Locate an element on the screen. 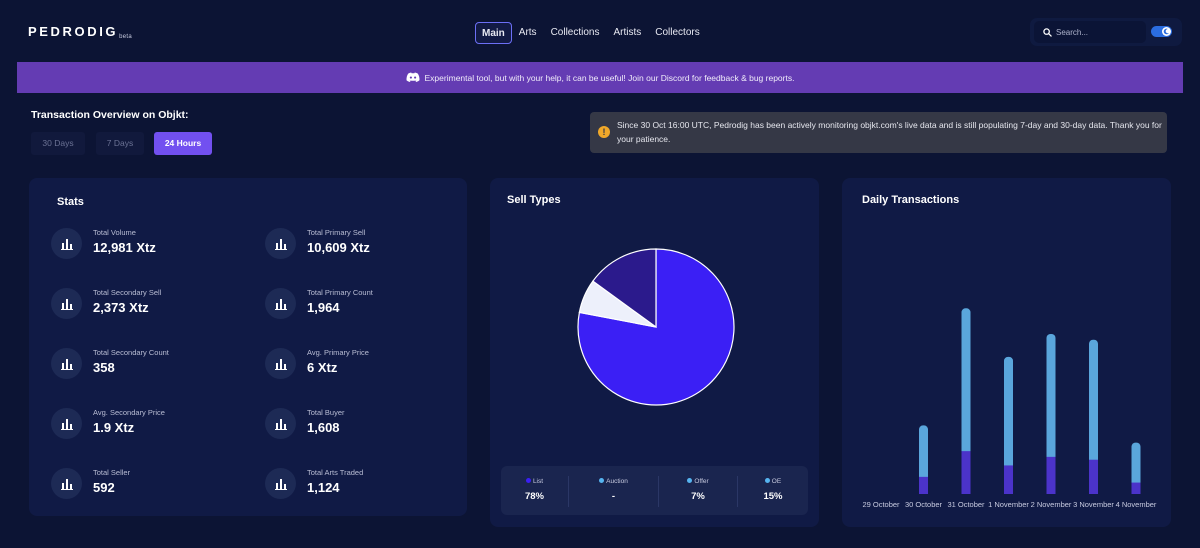 This screenshot has height=548, width=1200. search-icon is located at coordinates (1047, 32).